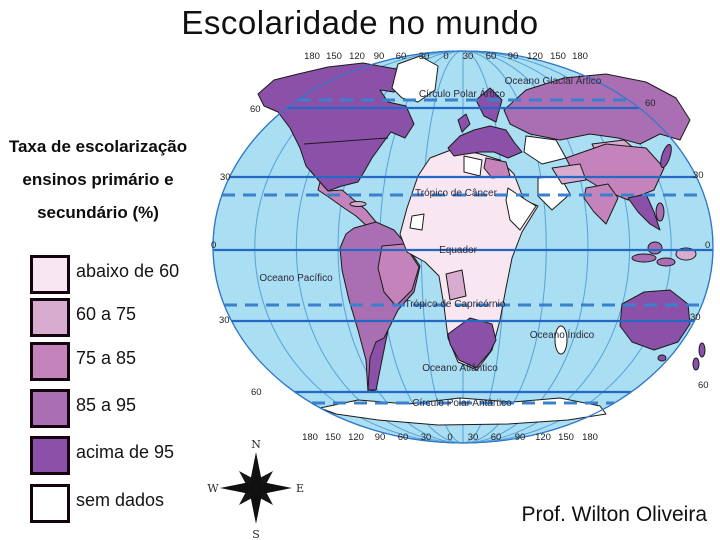 Image resolution: width=720 pixels, height=540 pixels. Describe the element at coordinates (456, 285) in the screenshot. I see `central-africa-shape` at that location.